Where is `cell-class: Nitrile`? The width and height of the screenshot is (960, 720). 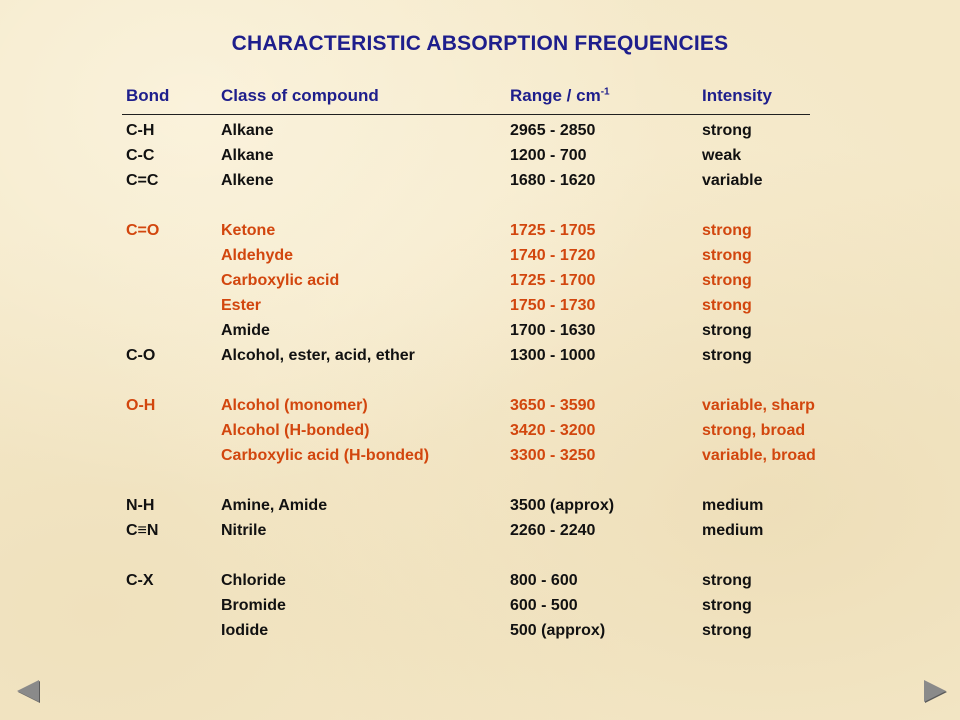 cell-class: Nitrile is located at coordinates (244, 530).